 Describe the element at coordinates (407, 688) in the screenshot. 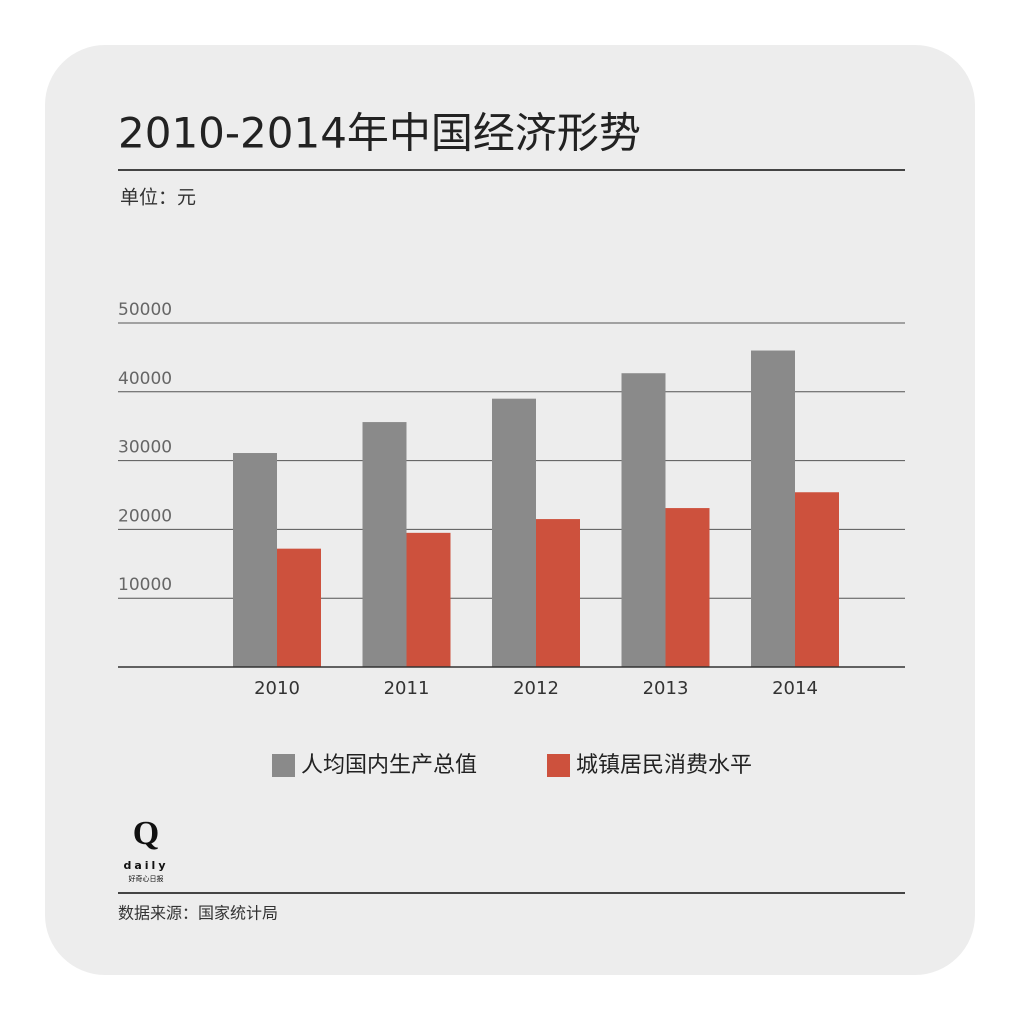

I see `x-tick-label: 2011` at that location.